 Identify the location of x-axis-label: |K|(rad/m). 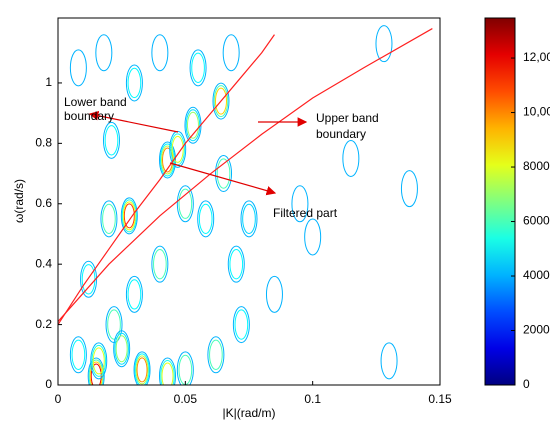
(249, 413).